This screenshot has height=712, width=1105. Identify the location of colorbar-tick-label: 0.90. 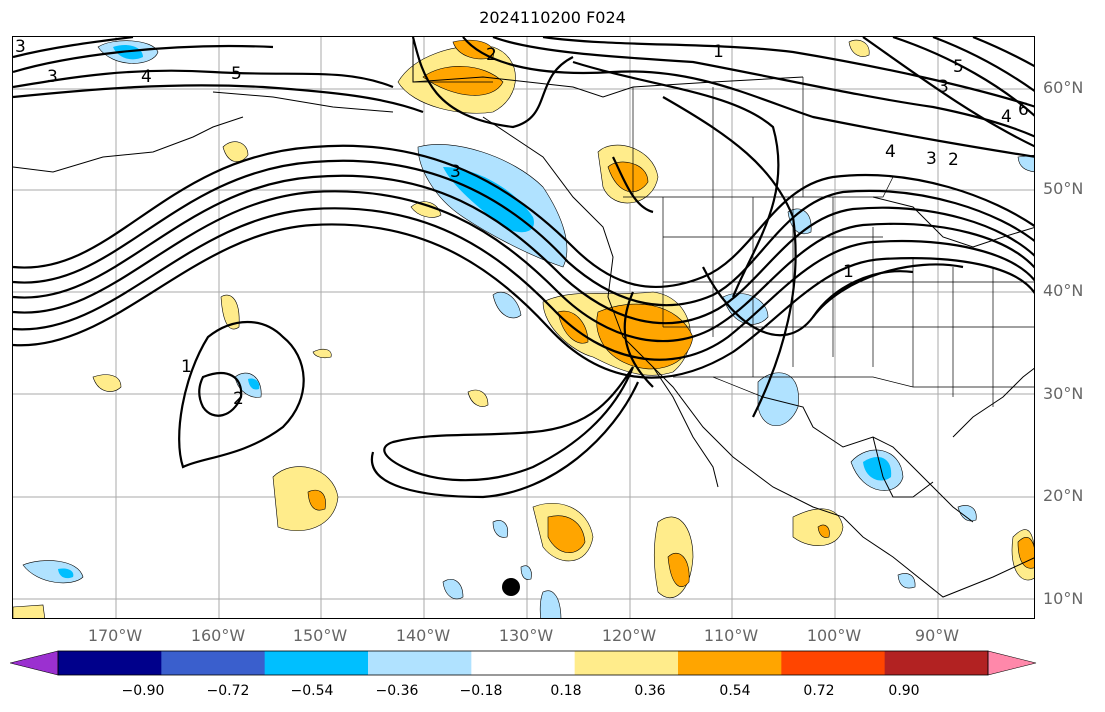
(904, 691).